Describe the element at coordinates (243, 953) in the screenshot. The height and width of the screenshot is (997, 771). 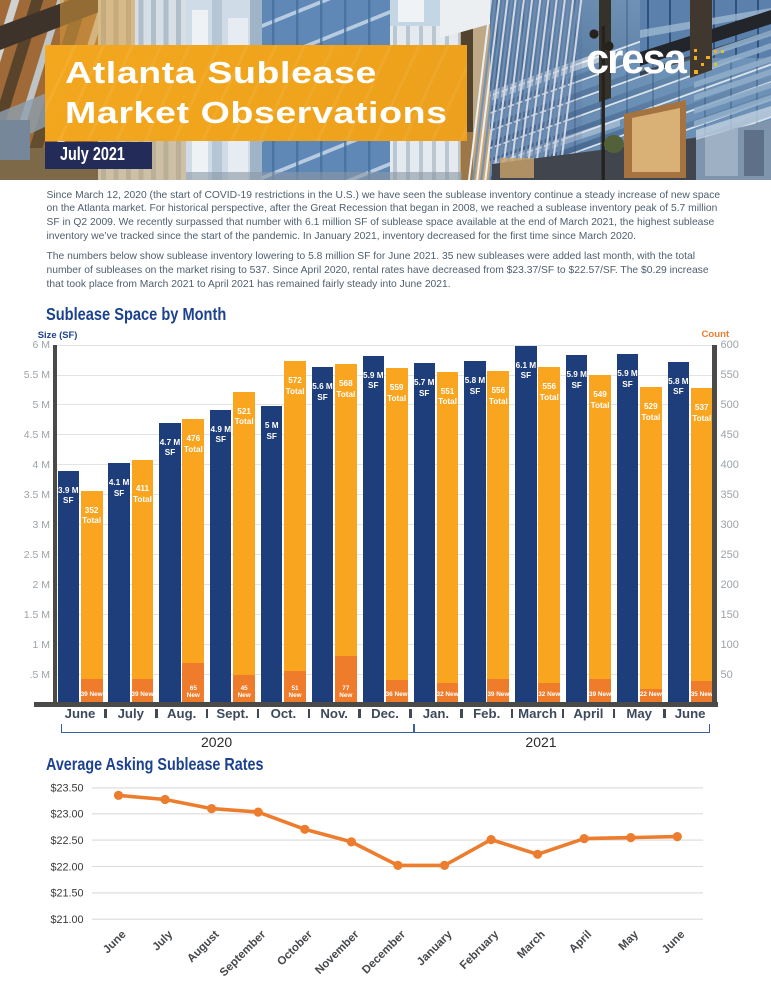
I see `svg-text: September` at that location.